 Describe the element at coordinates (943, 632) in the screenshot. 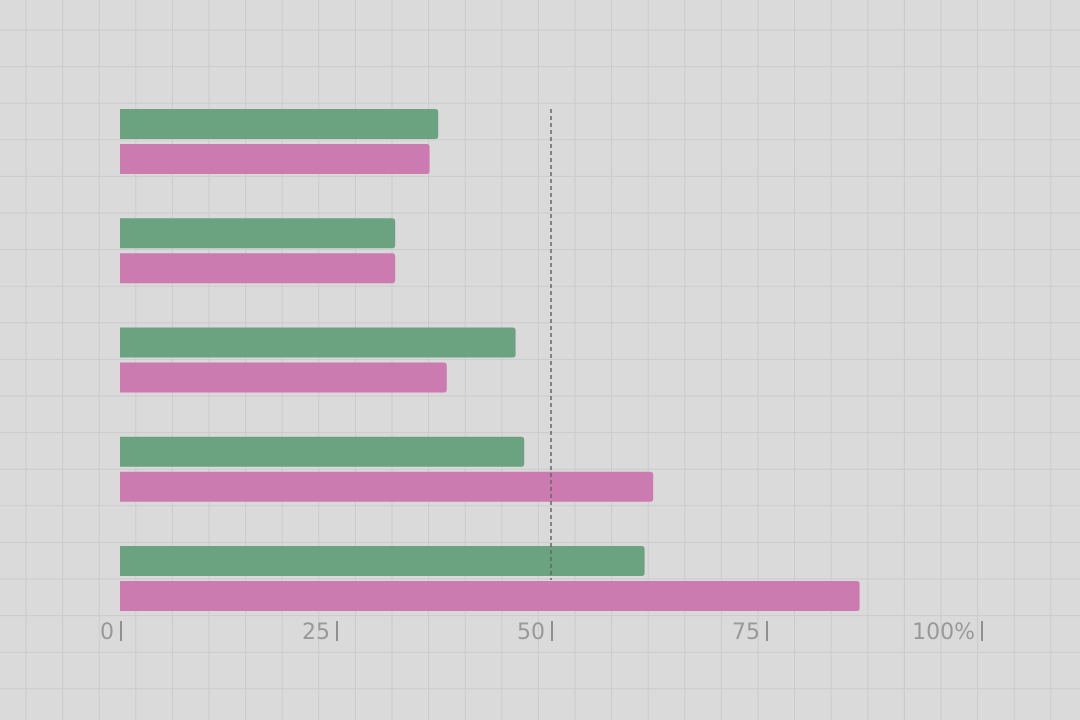

I see `x-tick-label: 100%` at that location.